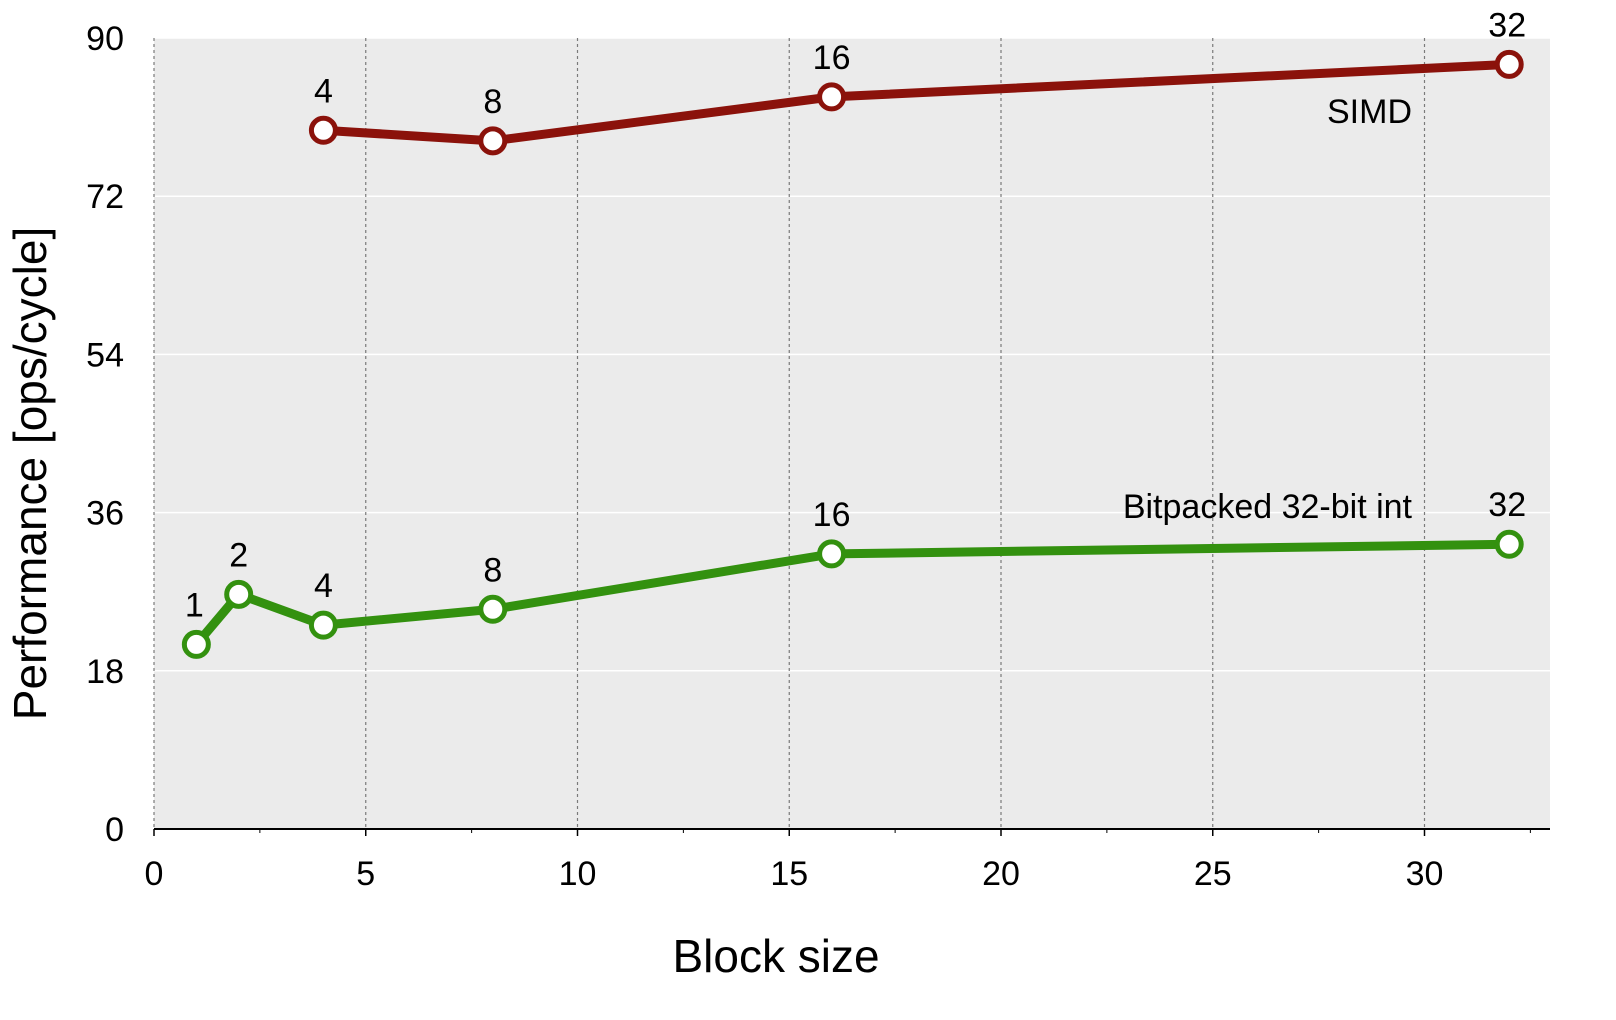 Image resolution: width=1616 pixels, height=1020 pixels. I want to click on series-line, so click(916, 102).